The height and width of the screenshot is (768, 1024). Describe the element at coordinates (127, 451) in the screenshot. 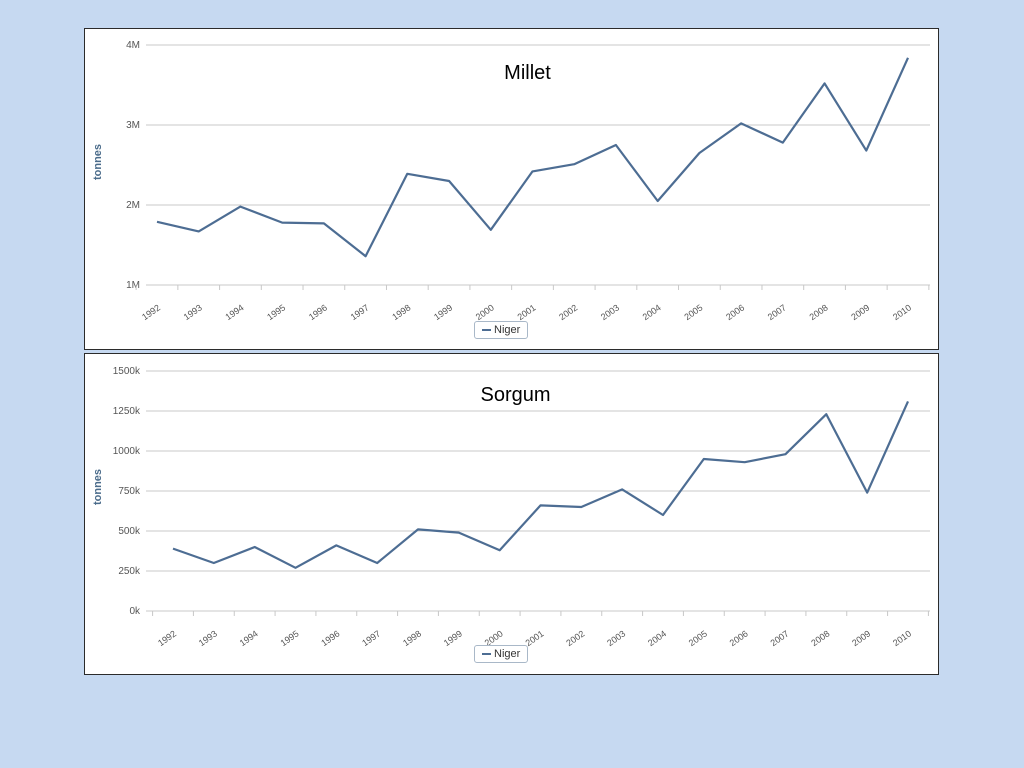

I see `y-tick-label: 1000k` at that location.